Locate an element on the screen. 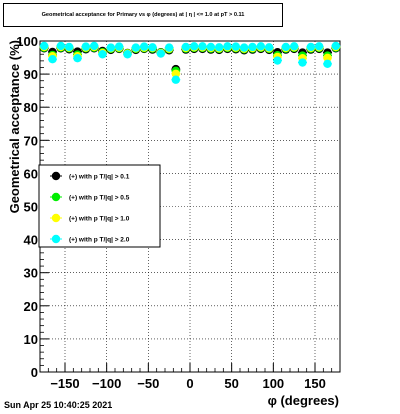 The height and width of the screenshot is (414, 400). x-tick-label: 150 is located at coordinates (315, 383).